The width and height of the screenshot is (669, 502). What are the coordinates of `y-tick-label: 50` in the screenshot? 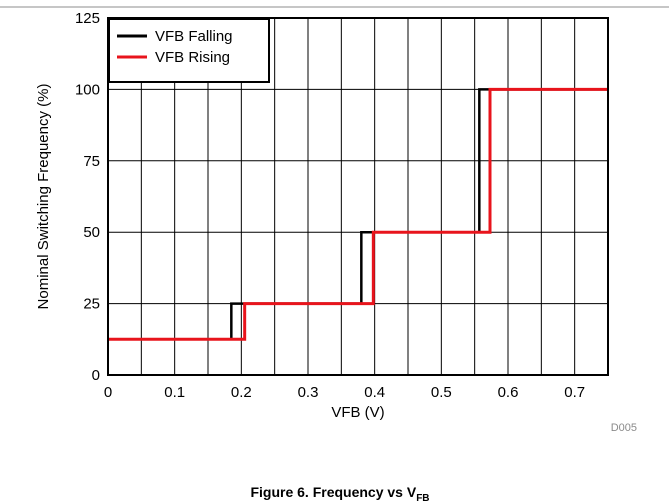 It's located at (91, 232).